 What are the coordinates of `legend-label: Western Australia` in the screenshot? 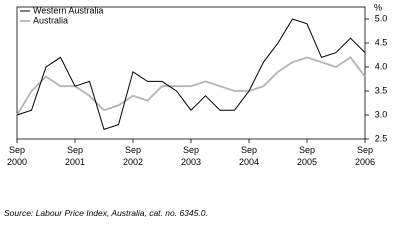 It's located at (68, 10).